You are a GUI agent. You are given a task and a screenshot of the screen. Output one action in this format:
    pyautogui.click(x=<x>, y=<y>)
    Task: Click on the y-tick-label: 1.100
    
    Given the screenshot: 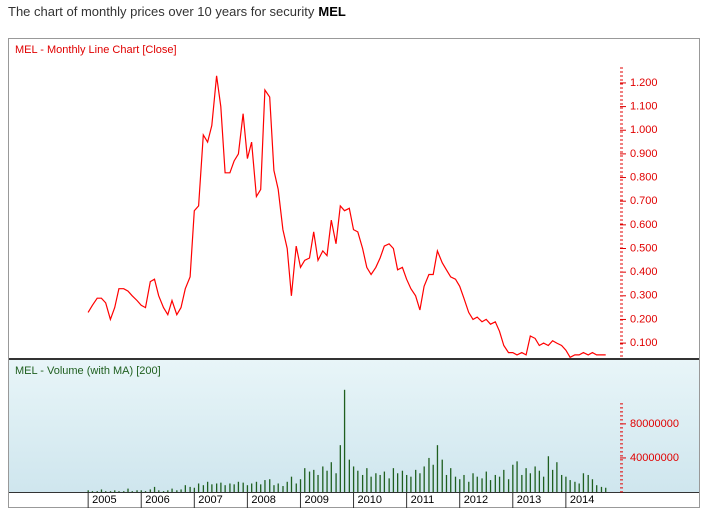 What is the action you would take?
    pyautogui.click(x=644, y=106)
    